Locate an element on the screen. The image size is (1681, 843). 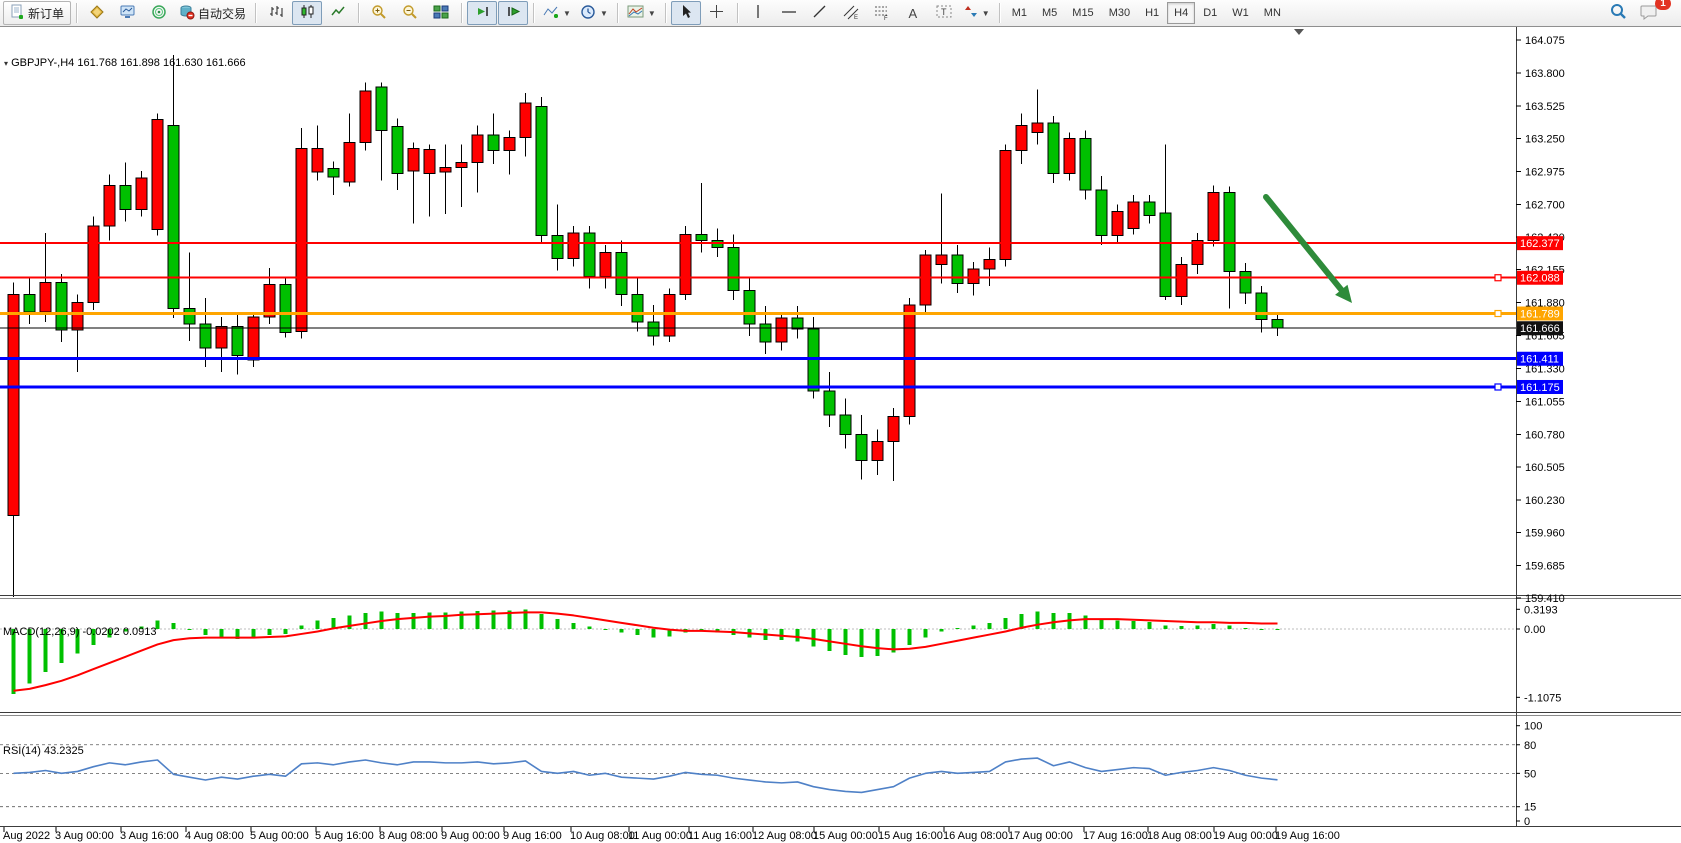
price-tick-label: 161.330 is located at coordinates (1545, 369).